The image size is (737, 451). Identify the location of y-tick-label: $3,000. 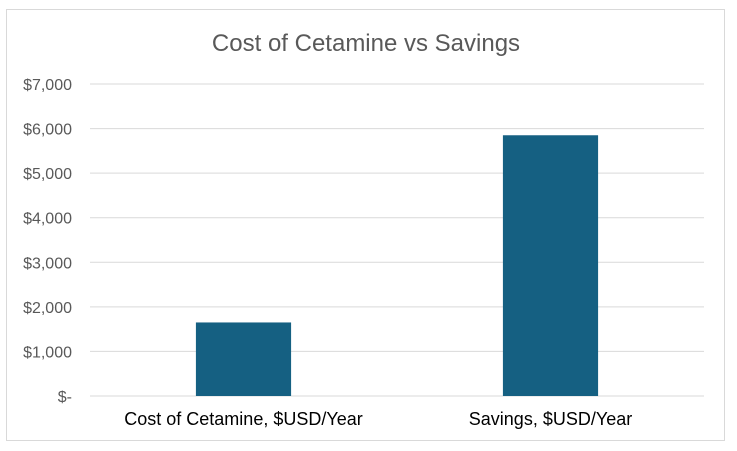
(47, 263).